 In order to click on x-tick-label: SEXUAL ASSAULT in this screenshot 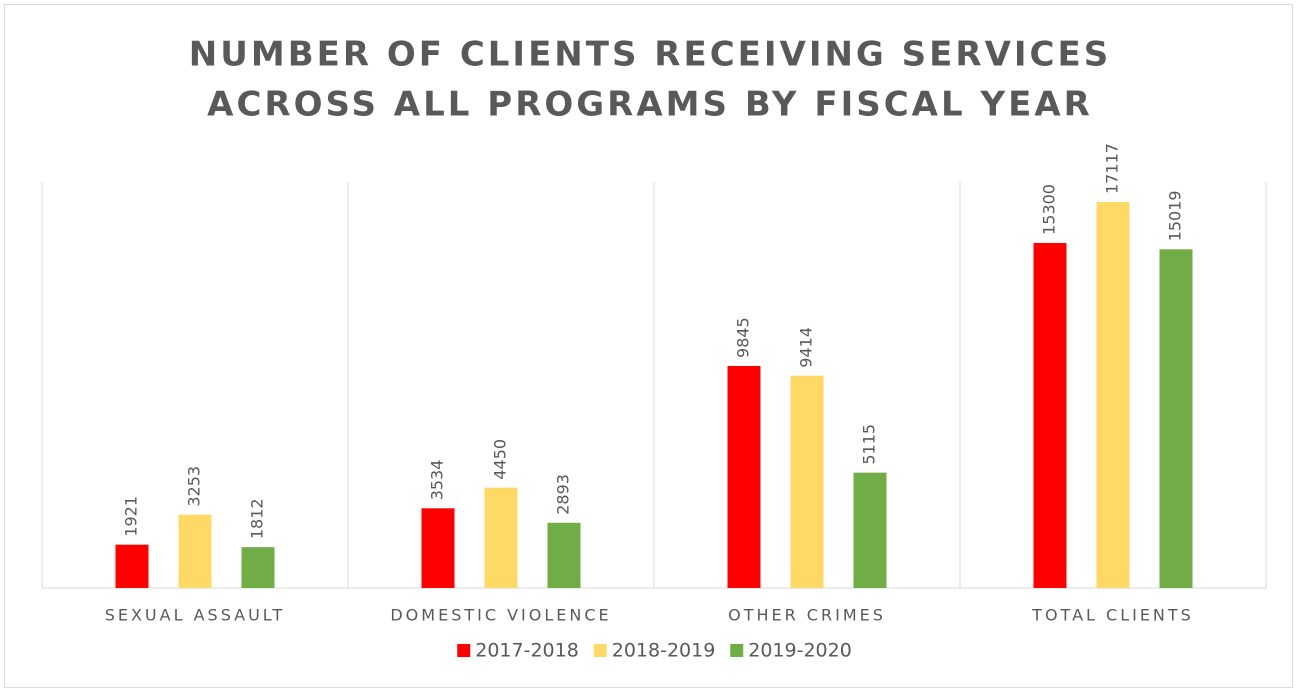, I will do `click(195, 615)`.